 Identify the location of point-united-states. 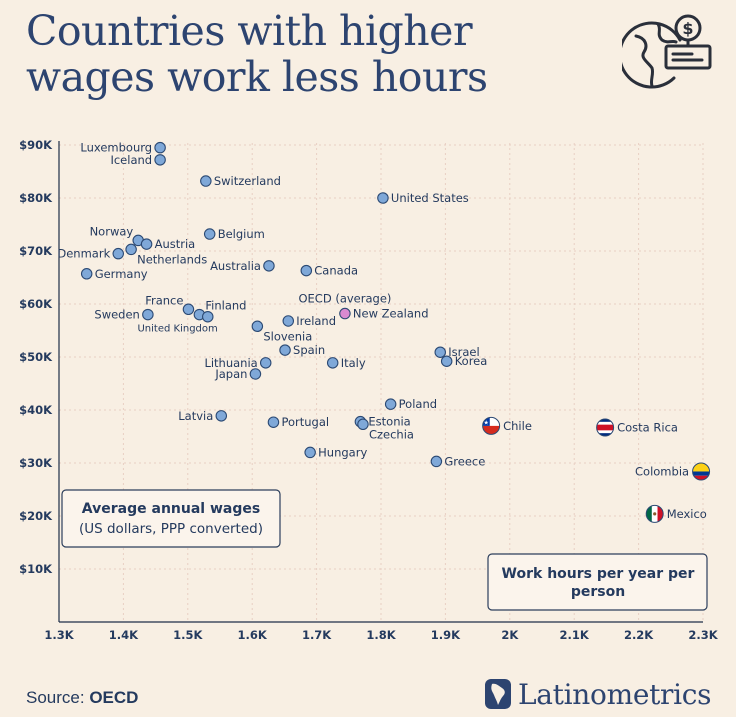
(383, 198).